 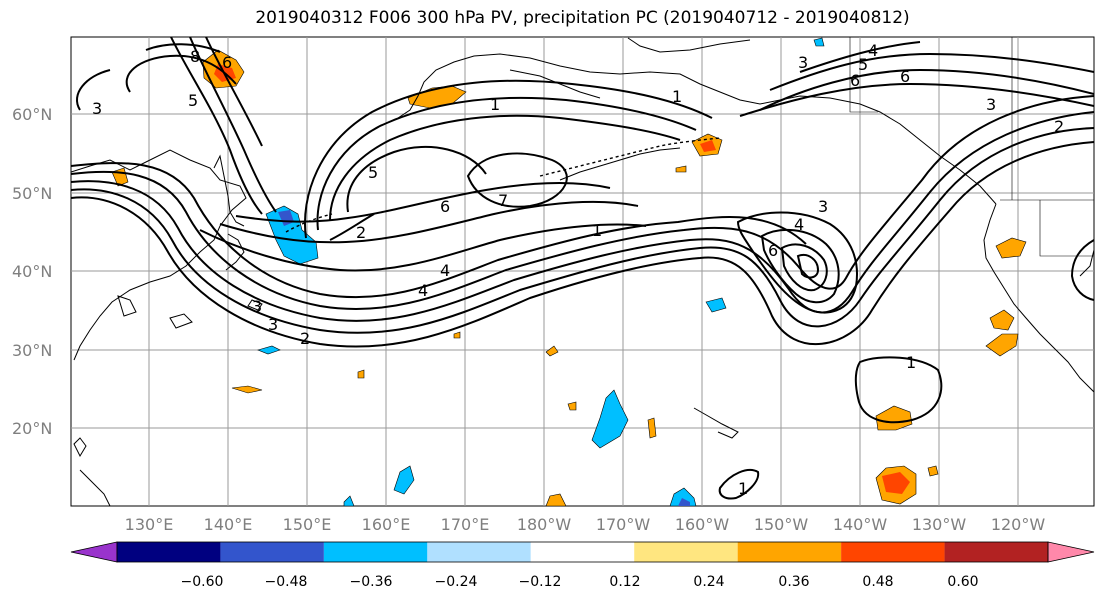 I want to click on colorbar-tick-label: −0.12, so click(x=540, y=582).